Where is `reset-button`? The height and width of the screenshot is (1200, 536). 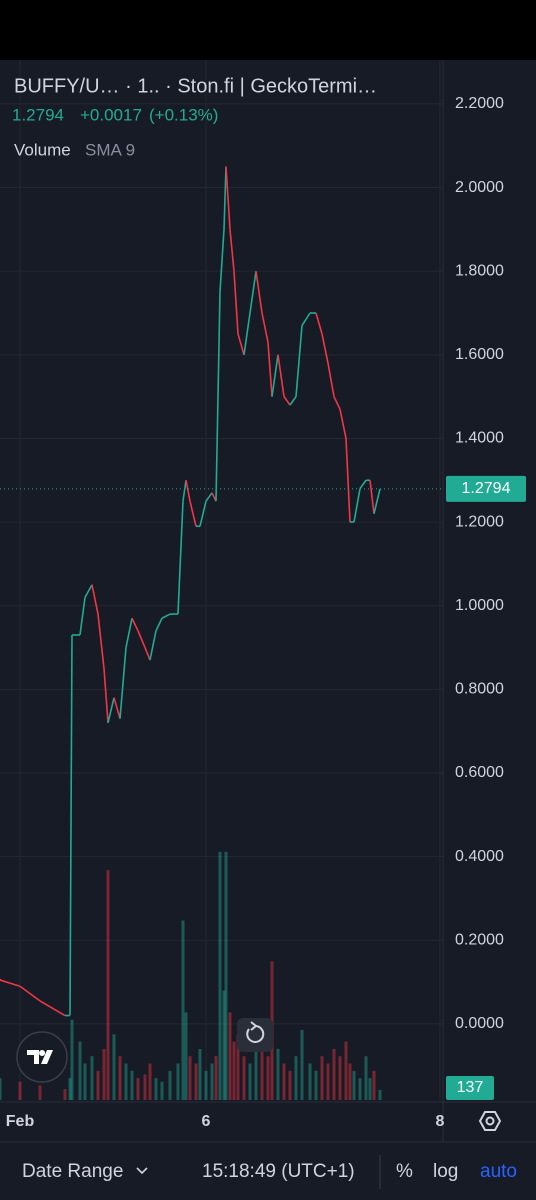
reset-button is located at coordinates (255, 1035).